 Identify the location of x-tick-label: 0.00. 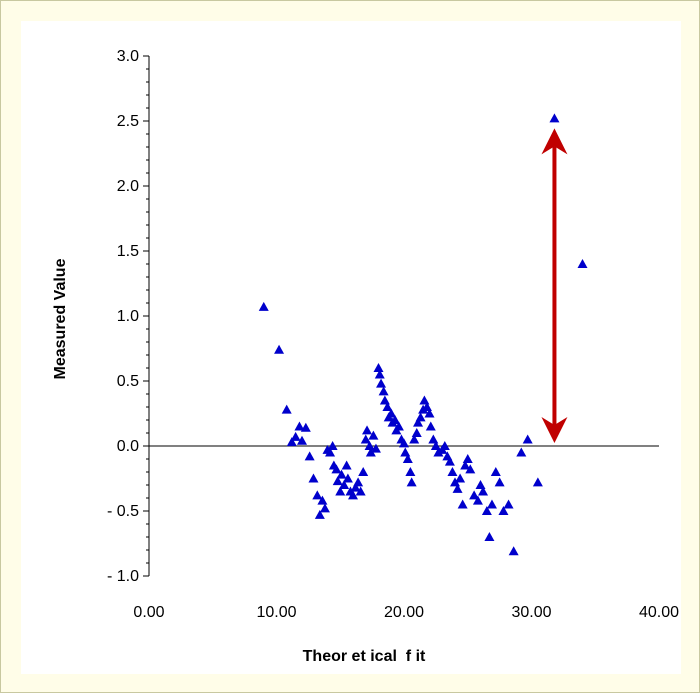
(148, 612).